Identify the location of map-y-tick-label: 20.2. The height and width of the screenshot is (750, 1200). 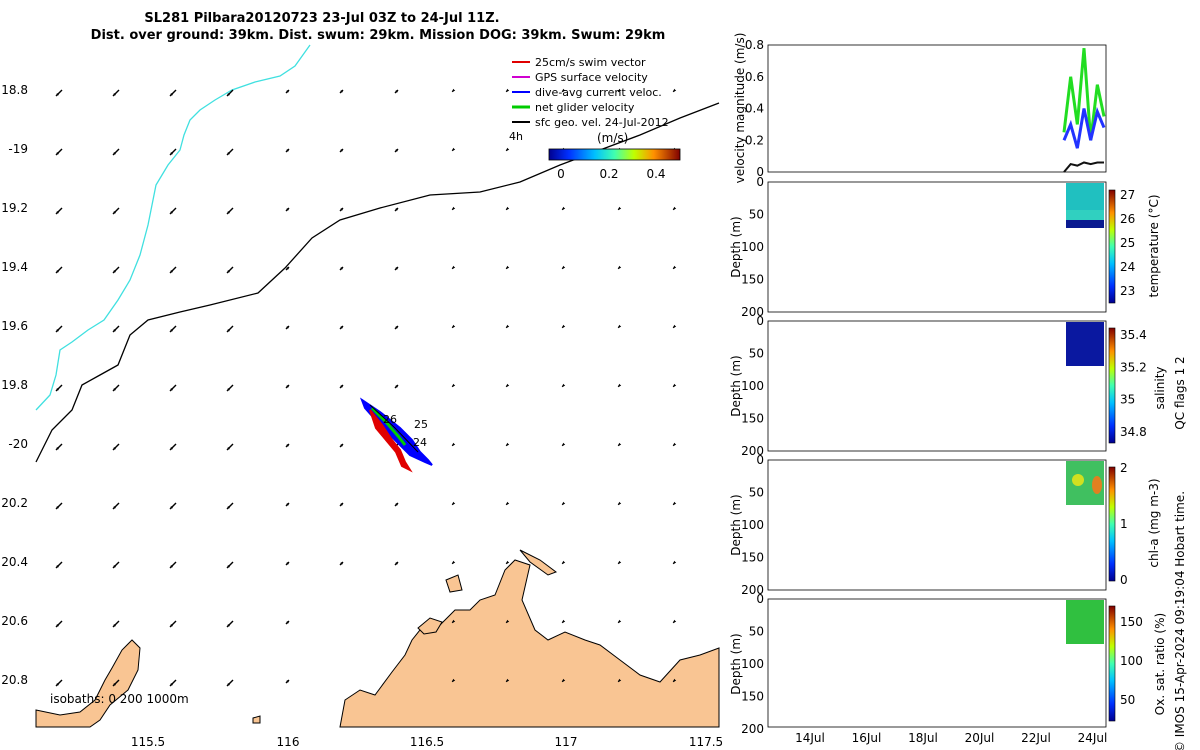
(14, 503).